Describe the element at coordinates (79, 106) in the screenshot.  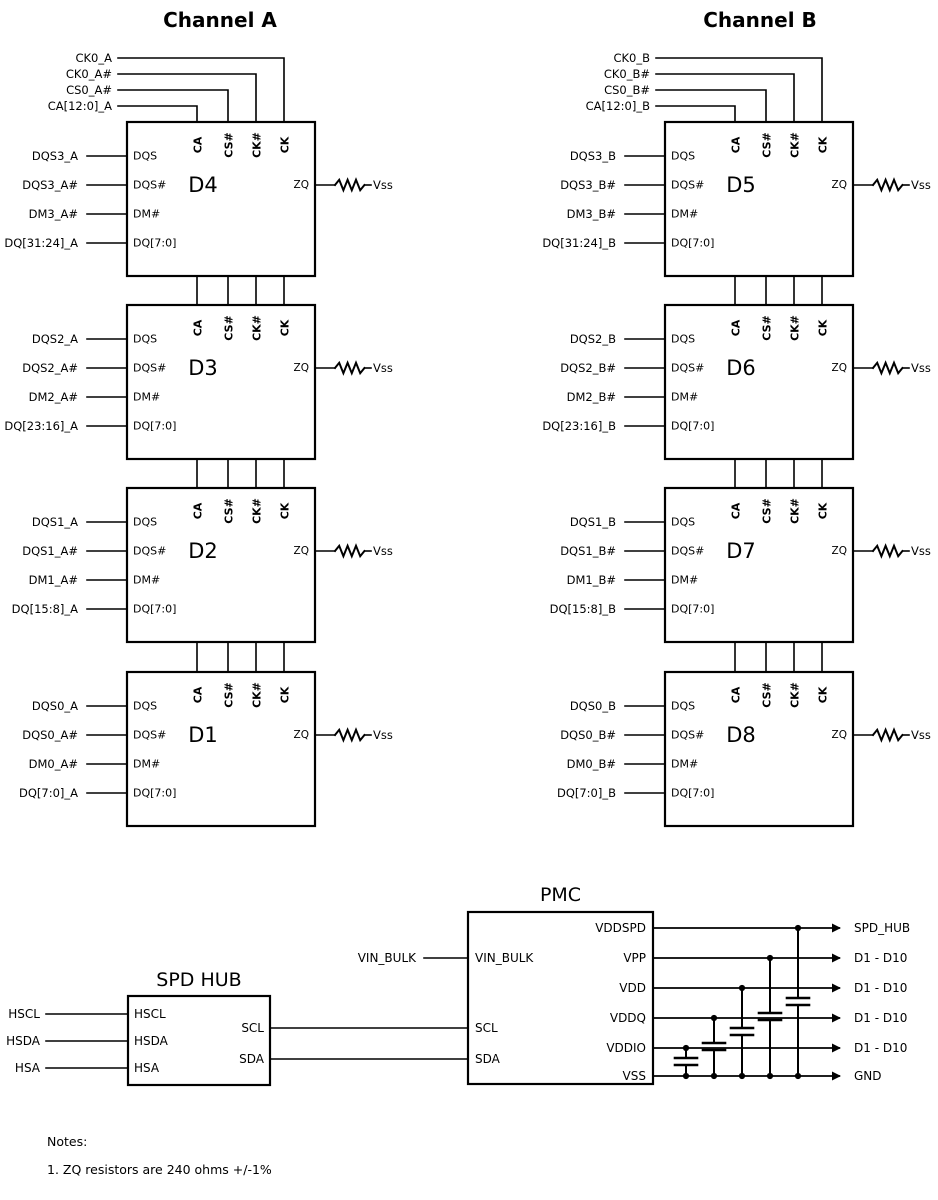
I see `bus-label-a-3: CA[12:0]_A` at that location.